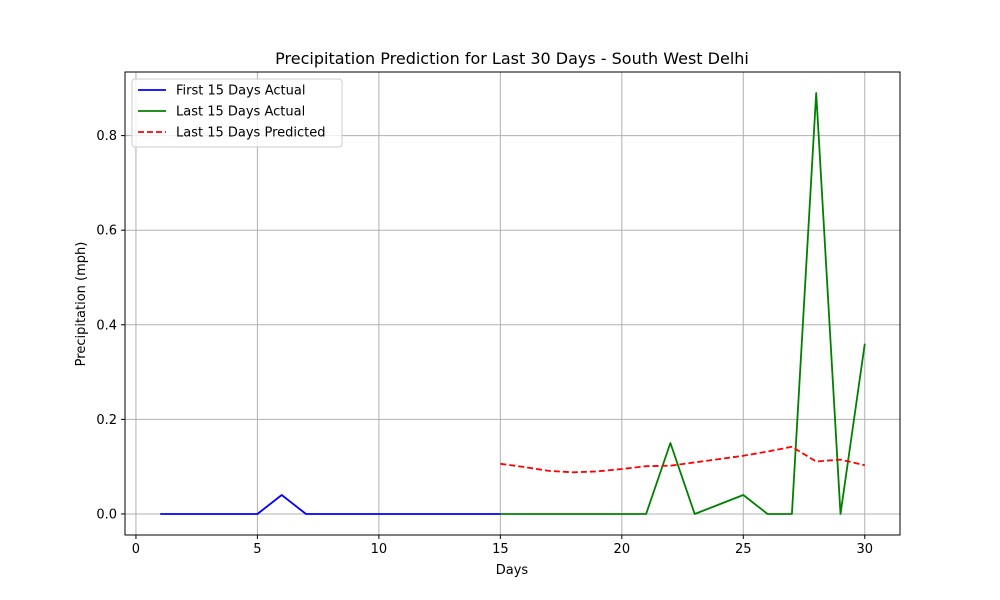  Describe the element at coordinates (743, 549) in the screenshot. I see `x-tick-label: 25` at that location.